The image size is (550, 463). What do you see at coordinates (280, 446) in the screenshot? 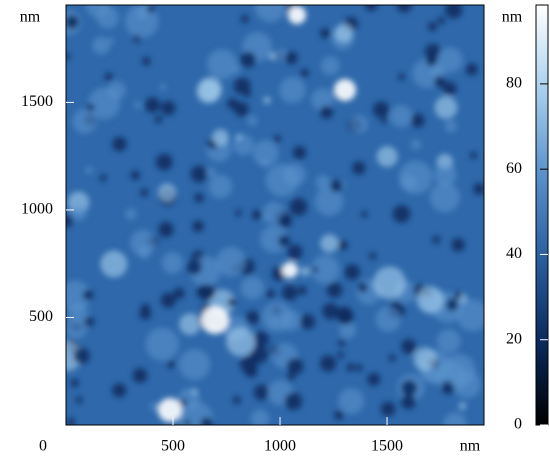
I see `x-tick-label: 1000` at bounding box center [280, 446].